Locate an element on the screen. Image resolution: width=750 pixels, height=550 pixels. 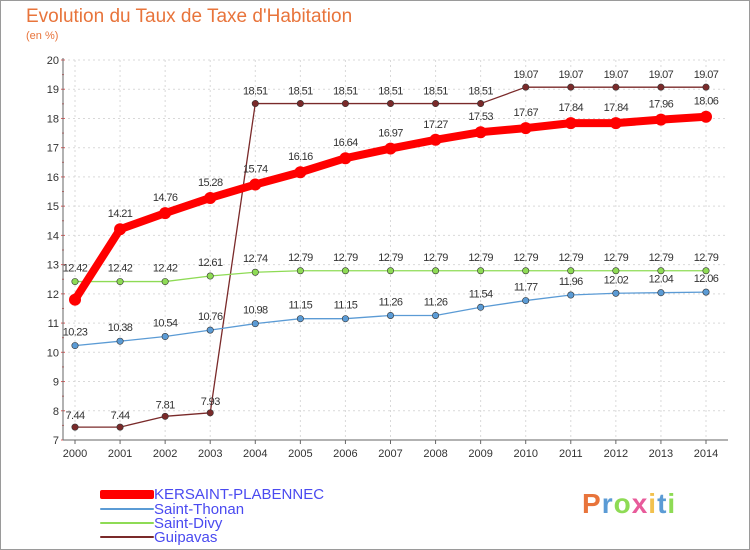
data-label-0: 16.97 is located at coordinates (390, 134).